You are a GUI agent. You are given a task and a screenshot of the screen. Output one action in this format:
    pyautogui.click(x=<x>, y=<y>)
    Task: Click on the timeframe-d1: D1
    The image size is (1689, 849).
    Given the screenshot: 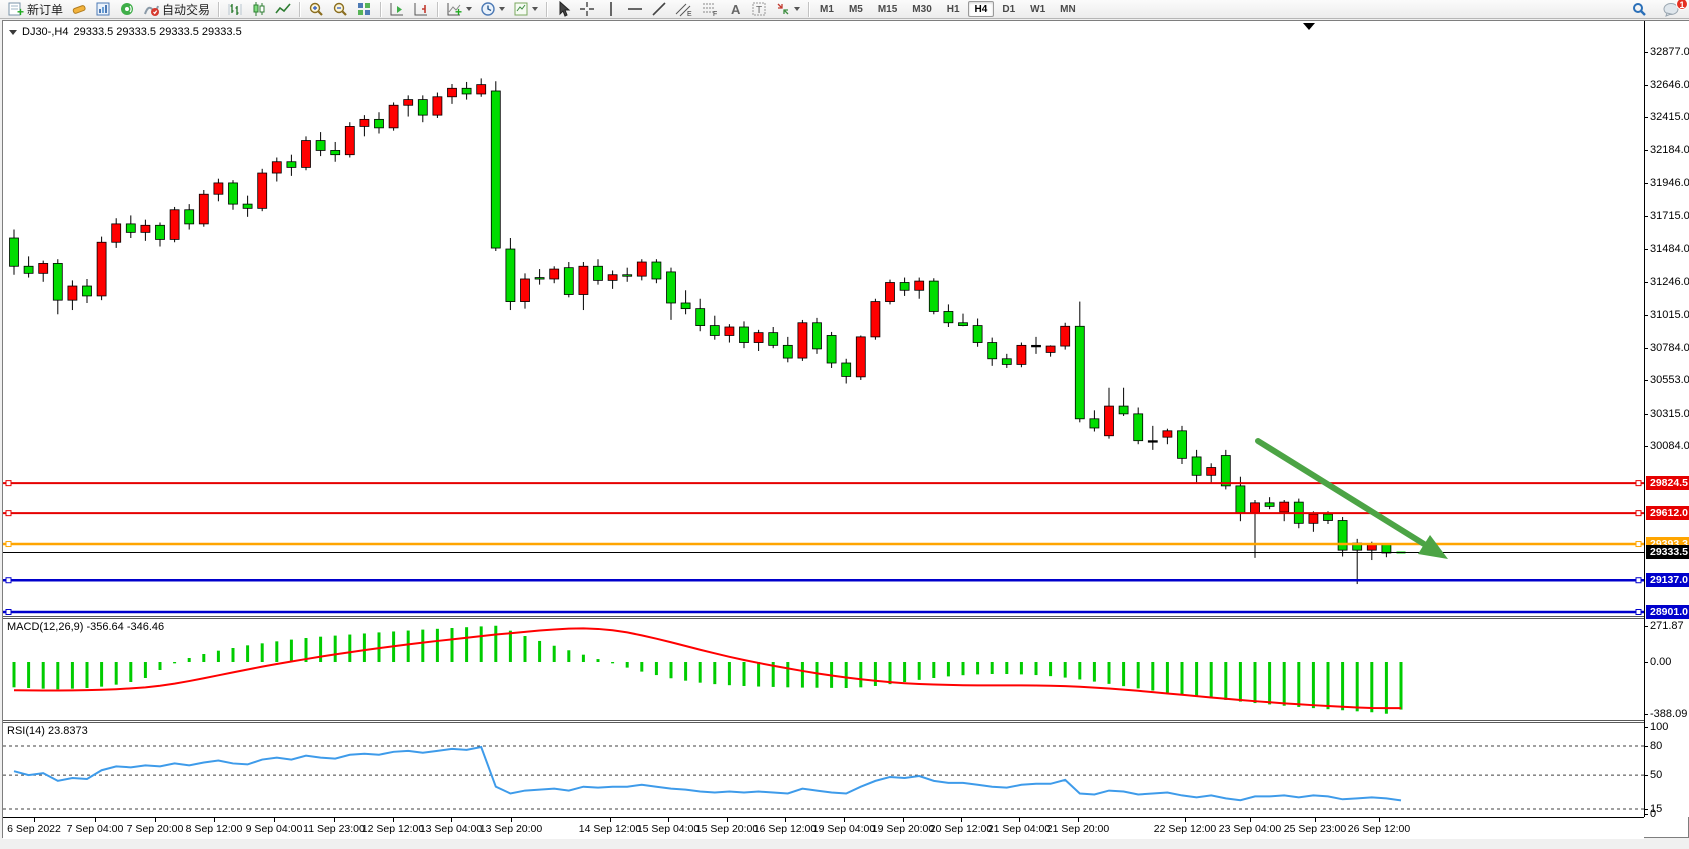 What is the action you would take?
    pyautogui.click(x=1009, y=9)
    